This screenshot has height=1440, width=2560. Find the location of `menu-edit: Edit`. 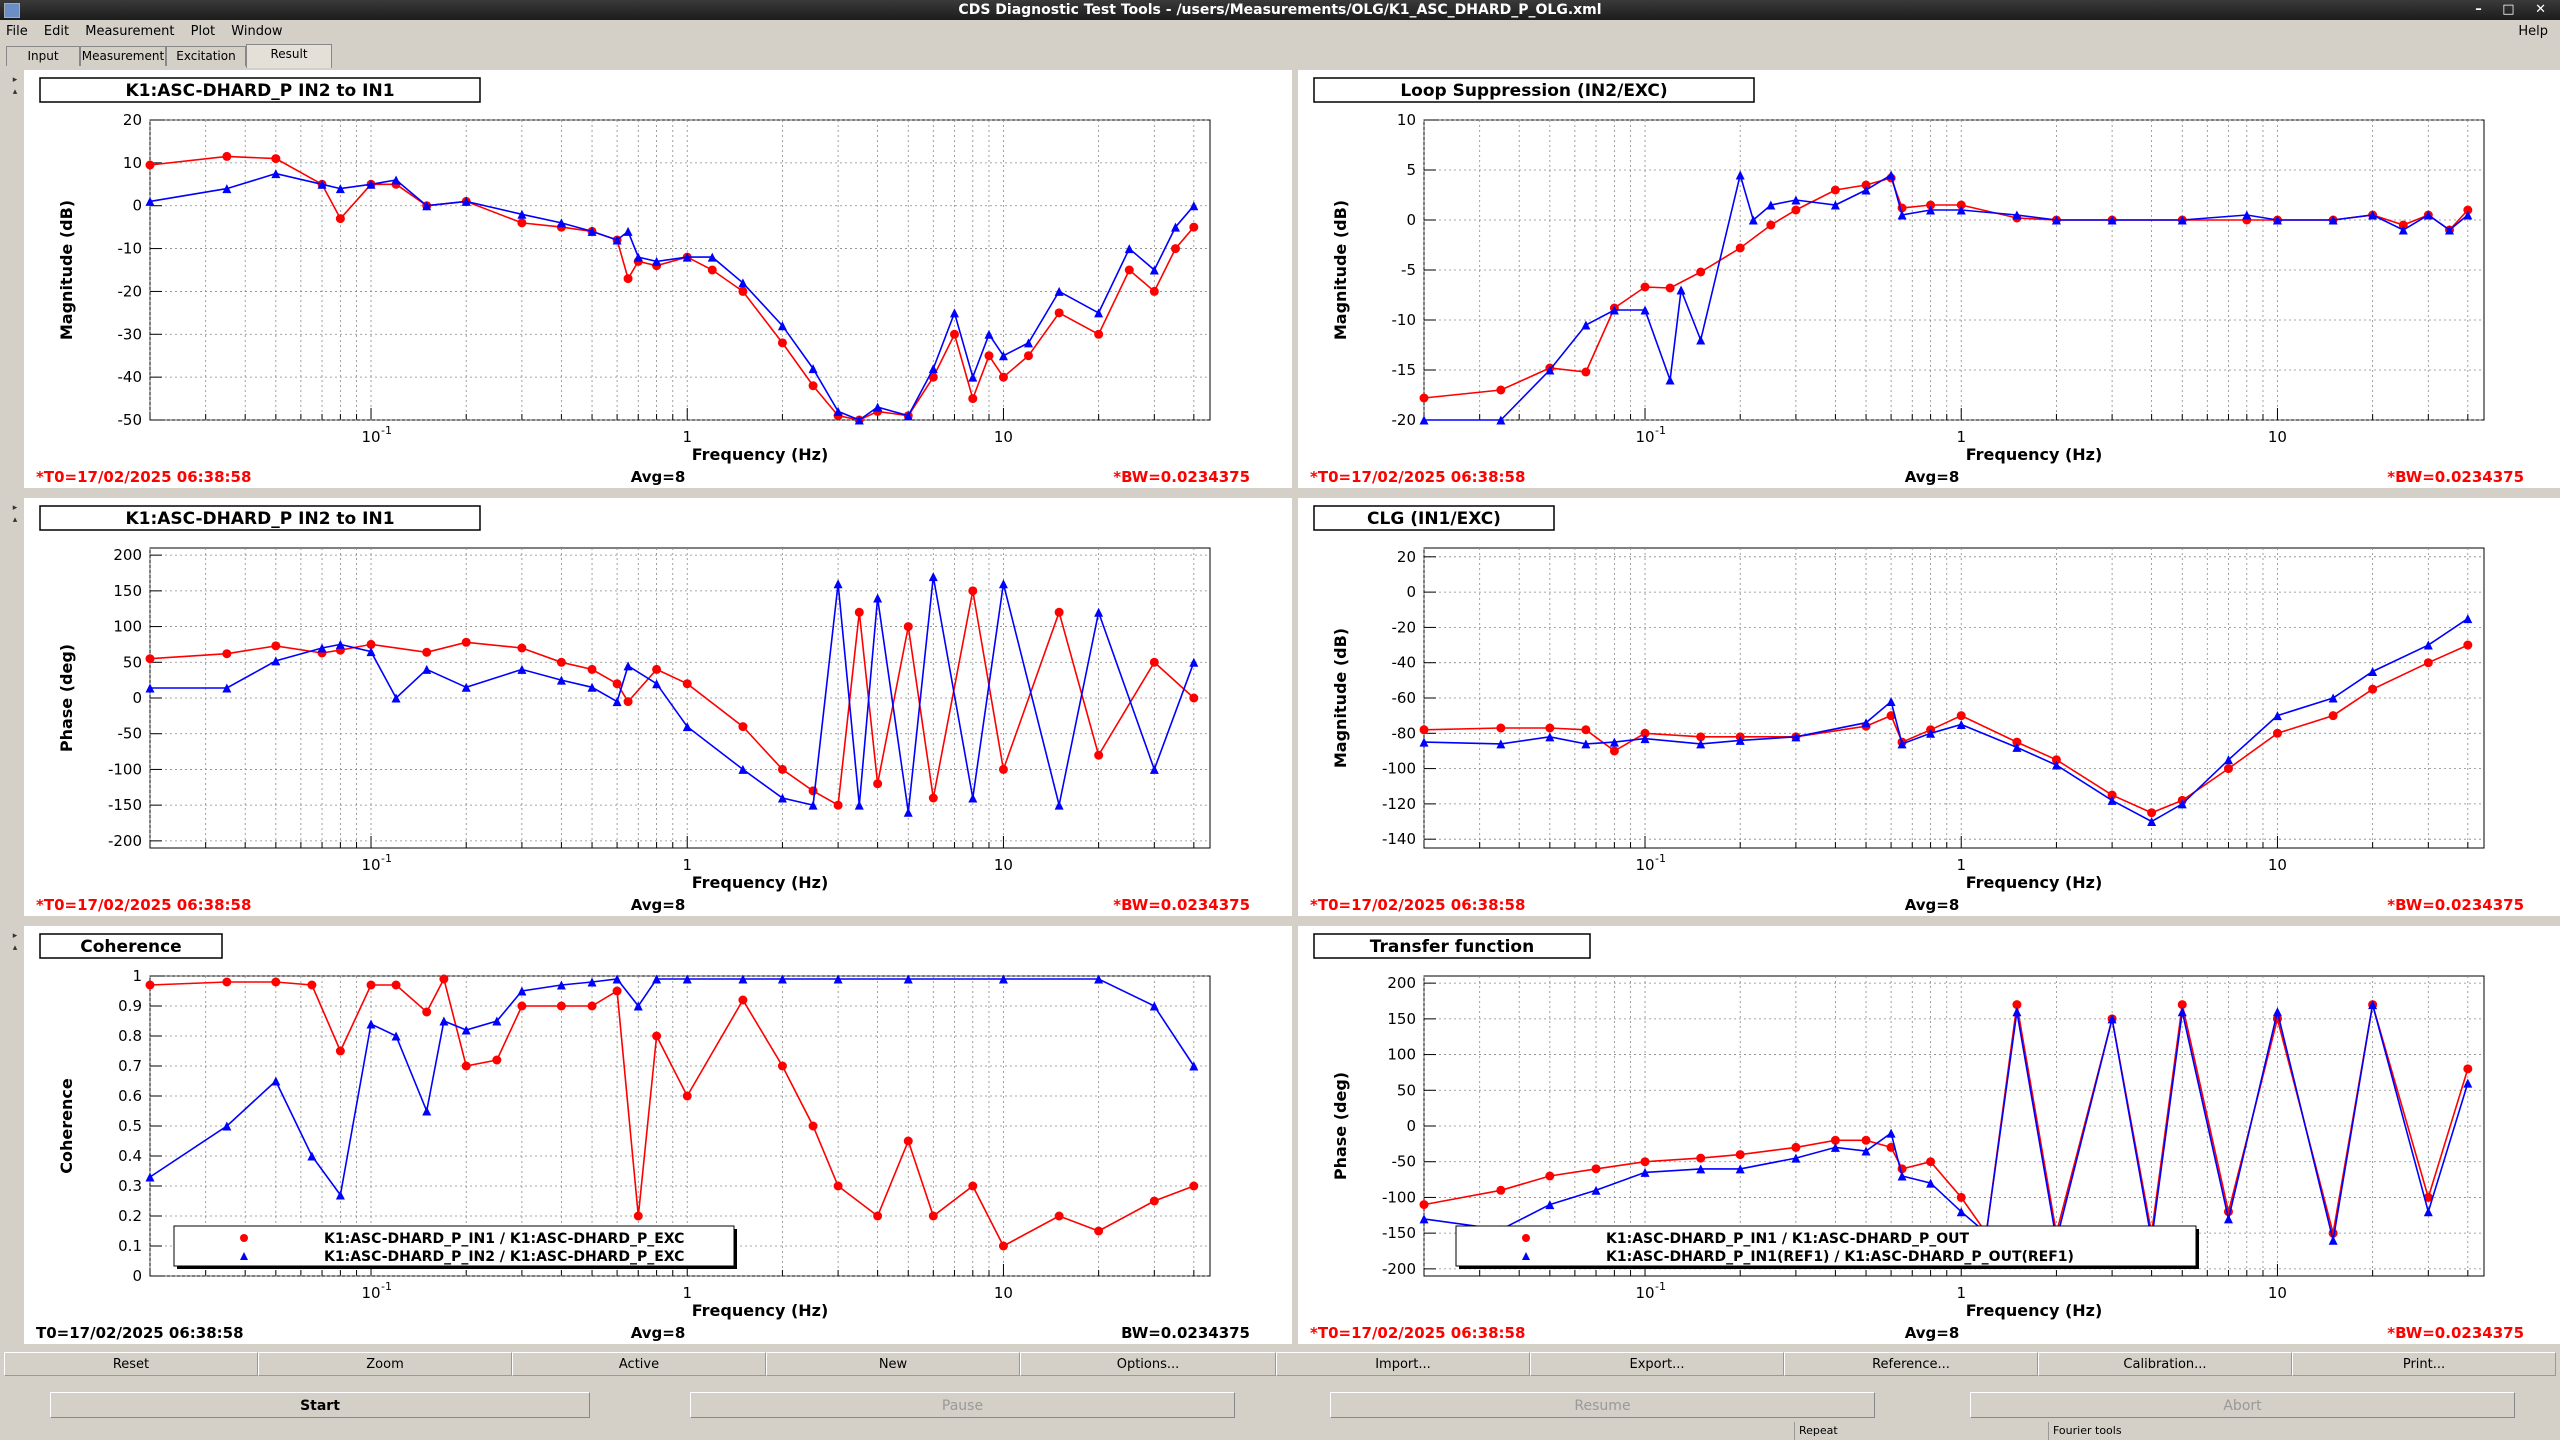

menu-edit: Edit is located at coordinates (56, 31).